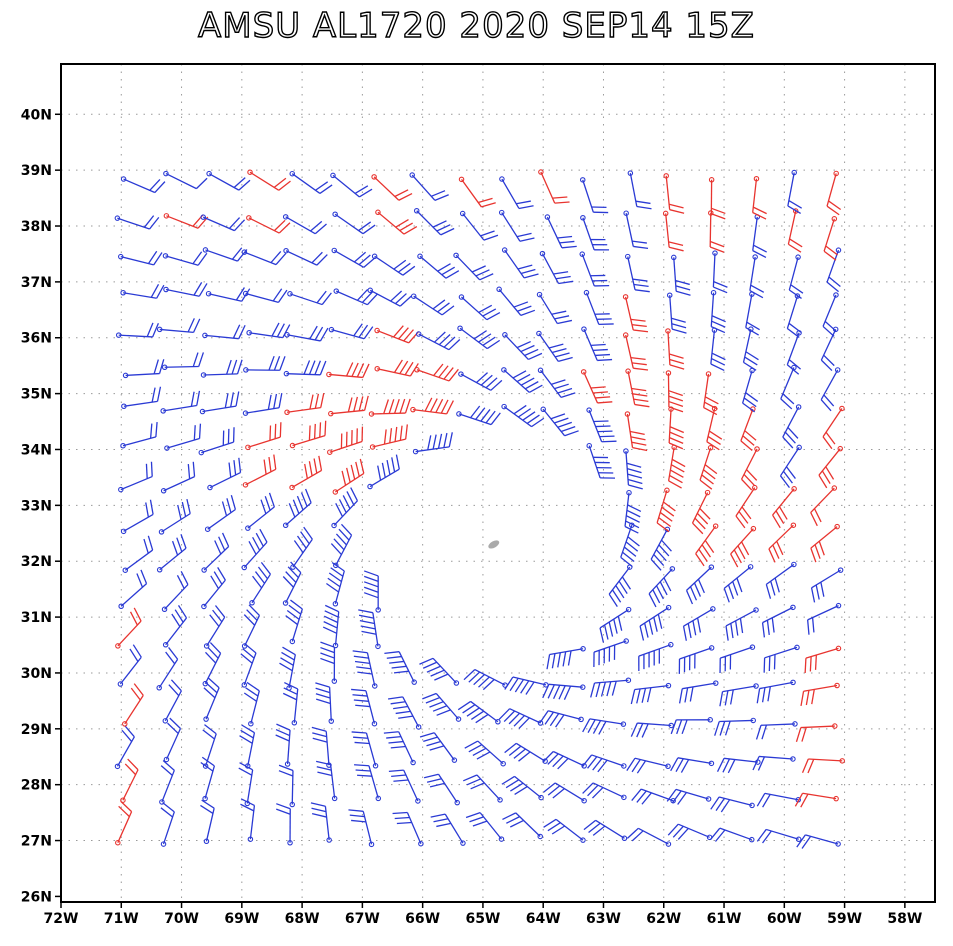 The image size is (953, 946). What do you see at coordinates (494, 544) in the screenshot?
I see `island-layer` at bounding box center [494, 544].